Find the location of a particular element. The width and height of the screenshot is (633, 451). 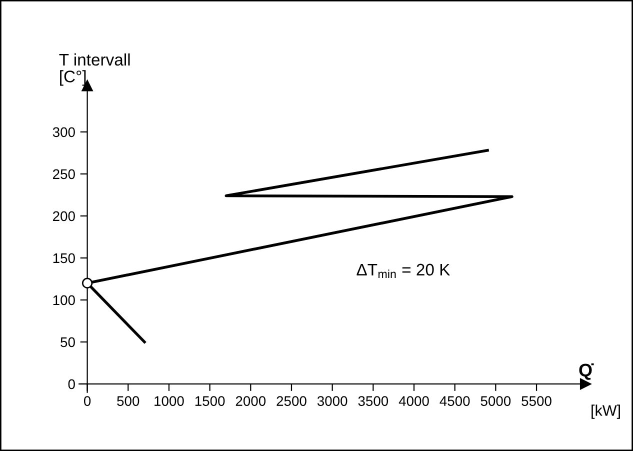

x-tick-label: 2000 is located at coordinates (251, 401).